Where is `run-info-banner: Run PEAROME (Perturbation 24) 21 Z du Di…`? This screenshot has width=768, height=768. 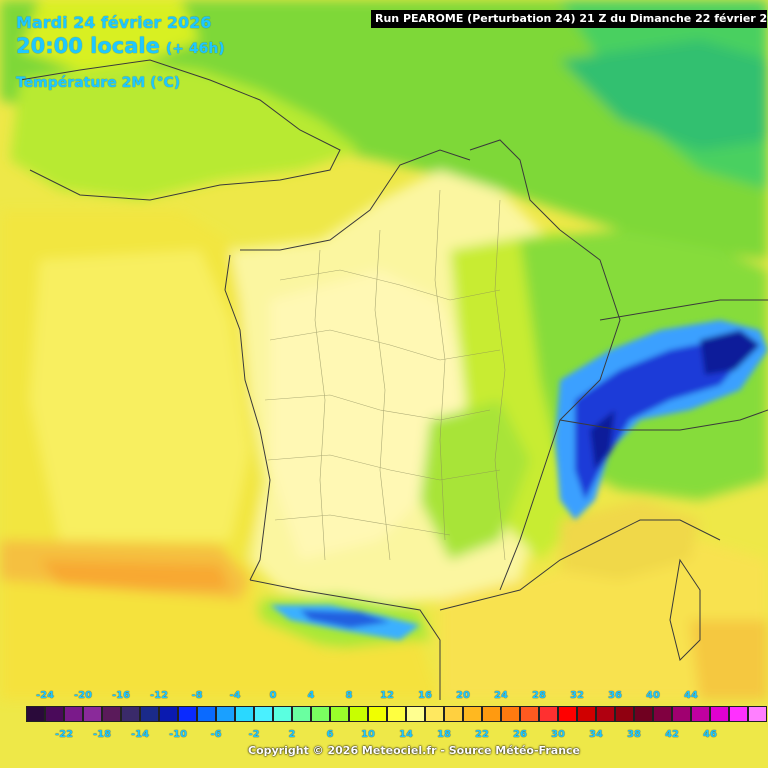 run-info-banner: Run PEAROME (Perturbation 24) 21 Z du Di… is located at coordinates (569, 19).